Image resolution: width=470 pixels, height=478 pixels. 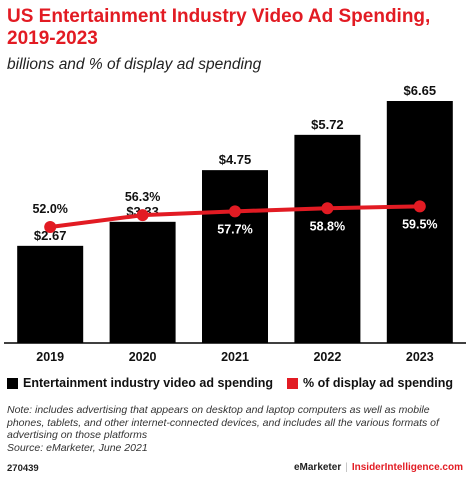 I want to click on source-text: Source: eMarketer, June 2021, so click(x=77, y=447).